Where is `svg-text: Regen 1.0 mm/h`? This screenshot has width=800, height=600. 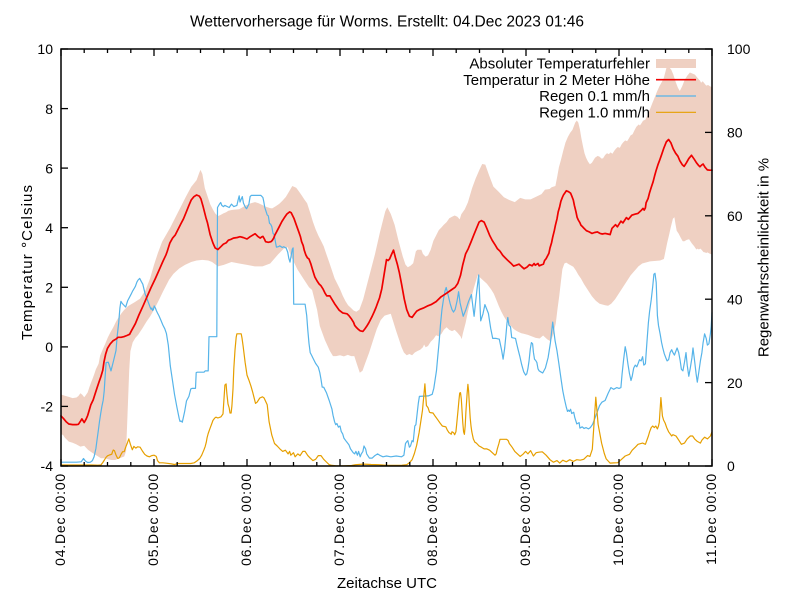 svg-text: Regen 1.0 mm/h is located at coordinates (594, 113).